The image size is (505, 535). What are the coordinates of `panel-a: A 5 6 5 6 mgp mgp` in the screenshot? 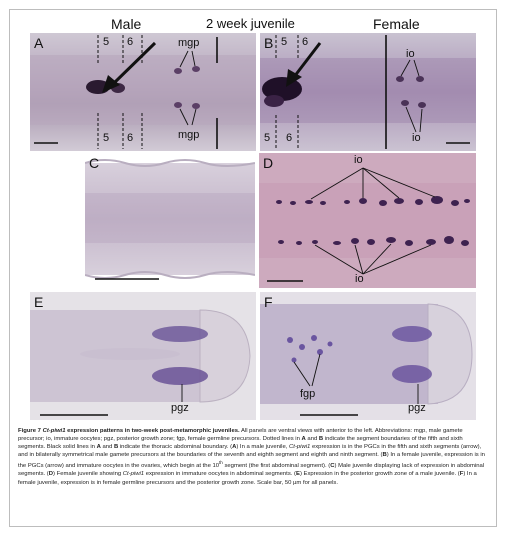 It's located at (143, 92).